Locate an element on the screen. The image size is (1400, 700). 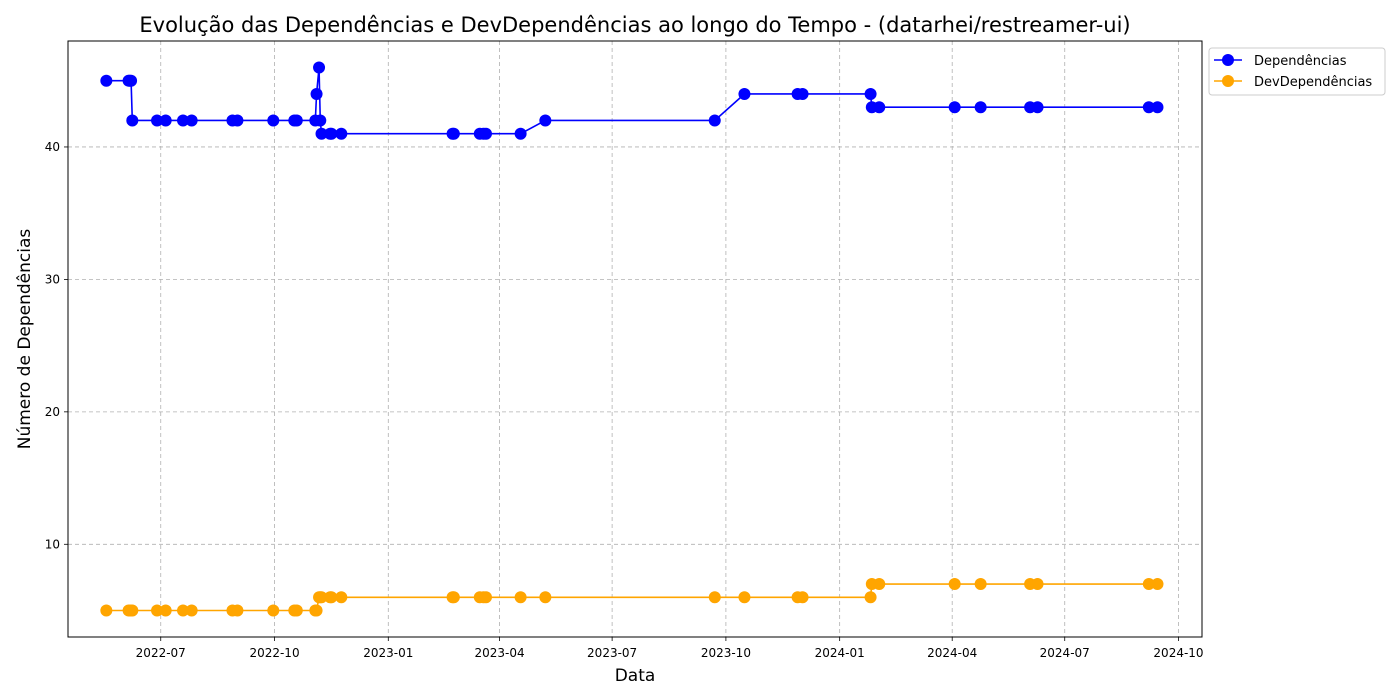
x-tick-label: 2022-07 is located at coordinates (161, 653).